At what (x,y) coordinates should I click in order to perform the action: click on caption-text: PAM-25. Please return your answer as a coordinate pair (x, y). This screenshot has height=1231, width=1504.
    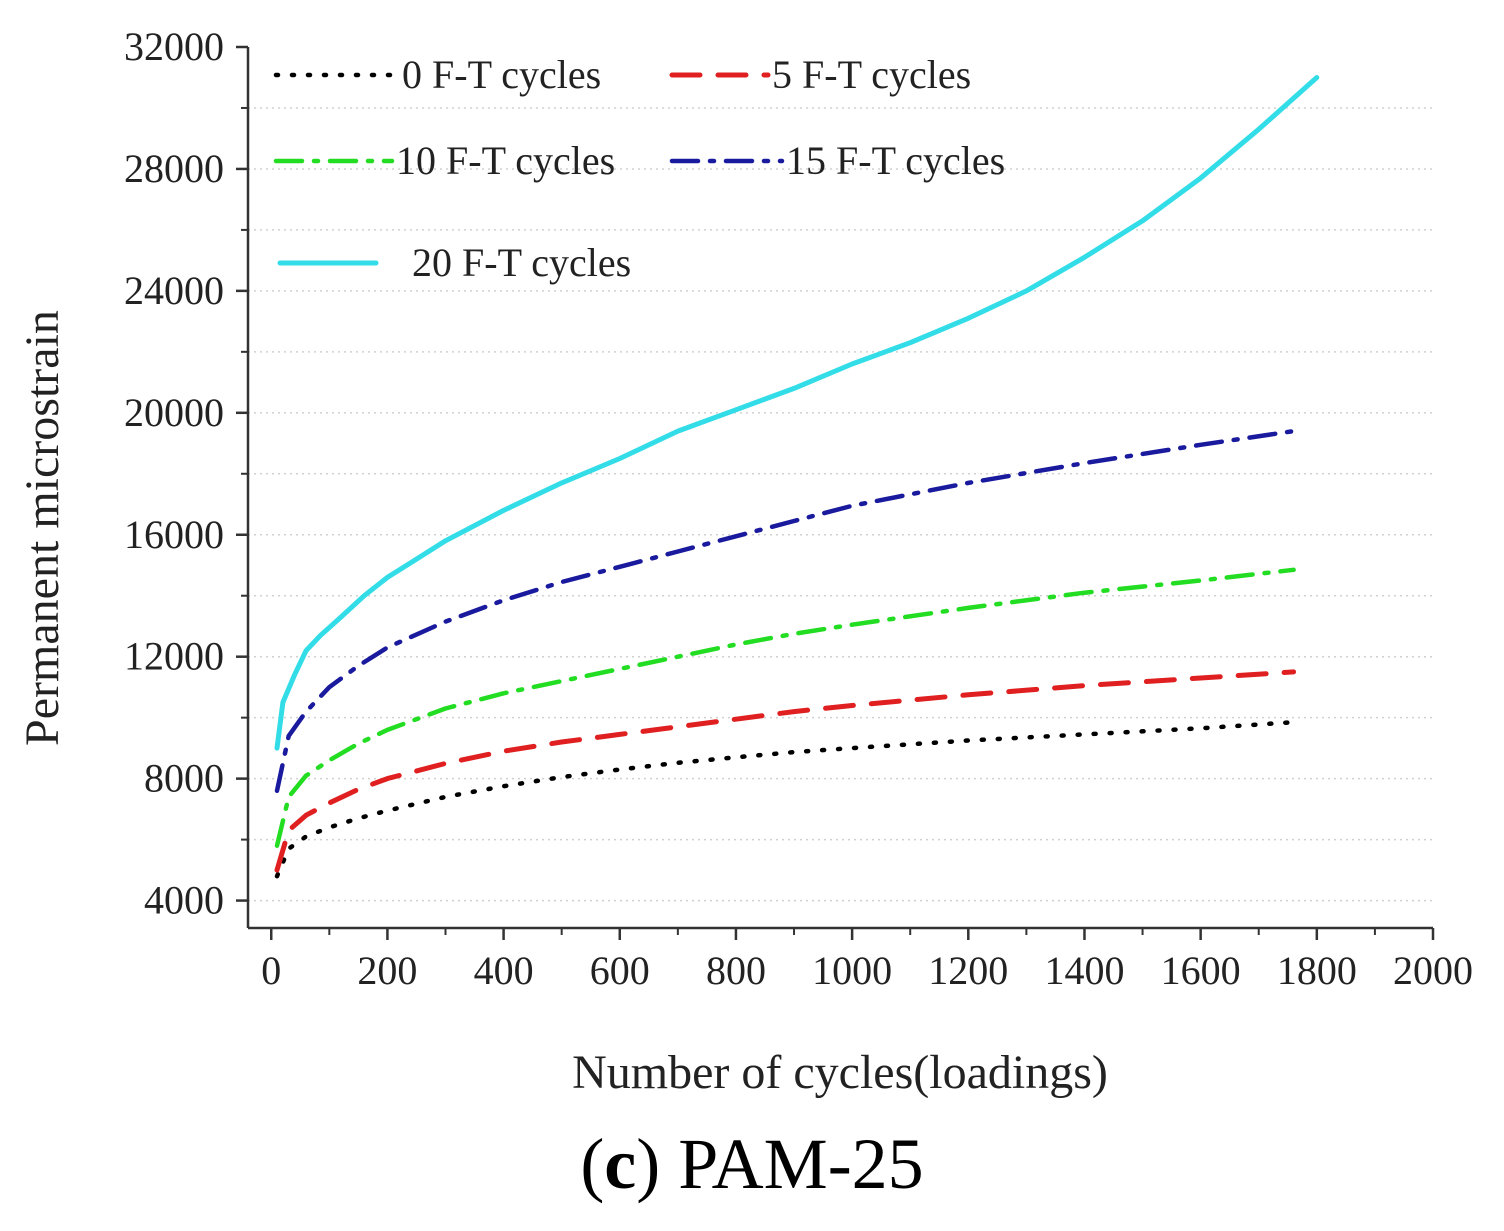
    Looking at the image, I should click on (800, 1164).